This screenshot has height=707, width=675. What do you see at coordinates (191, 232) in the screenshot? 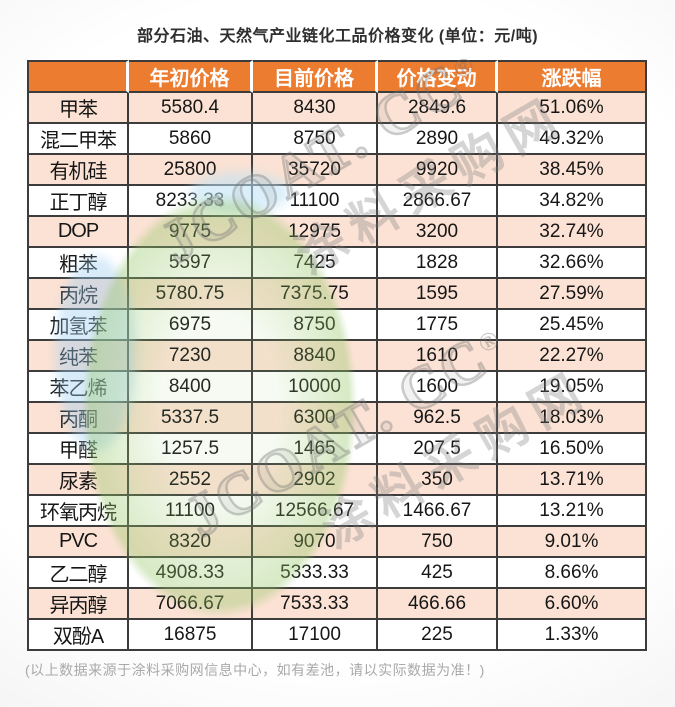
I see `start-price-cell: 9775` at bounding box center [191, 232].